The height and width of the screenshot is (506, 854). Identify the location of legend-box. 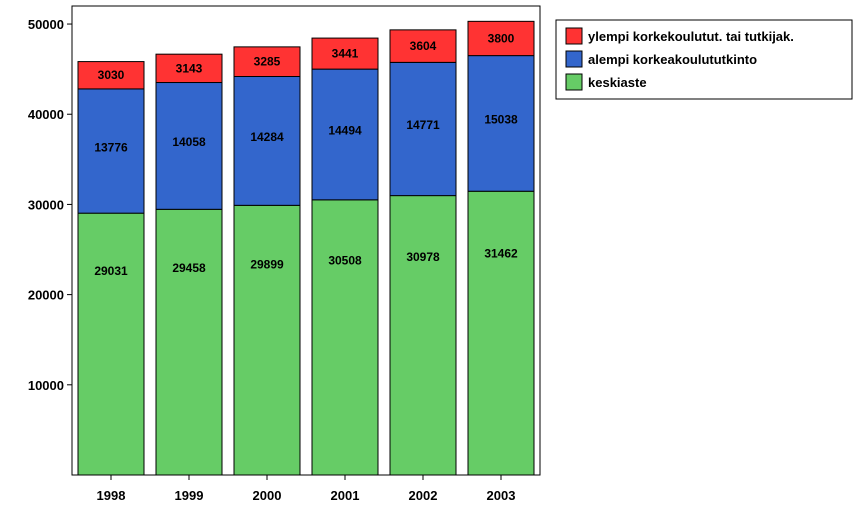
(704, 59).